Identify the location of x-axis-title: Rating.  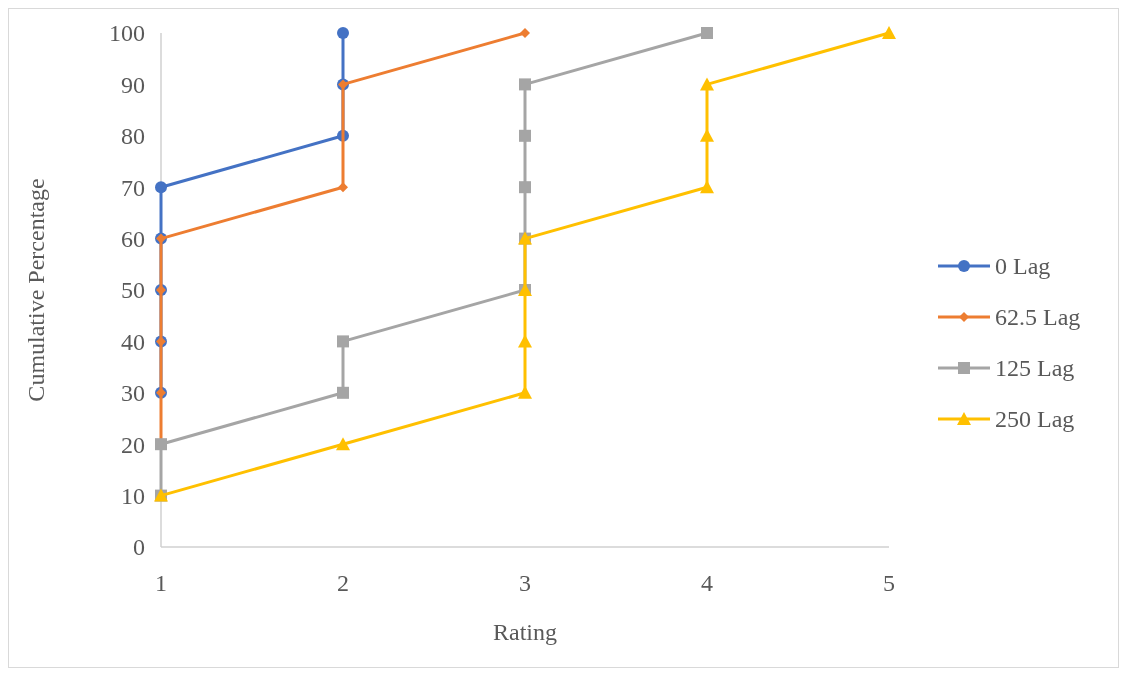
(525, 632).